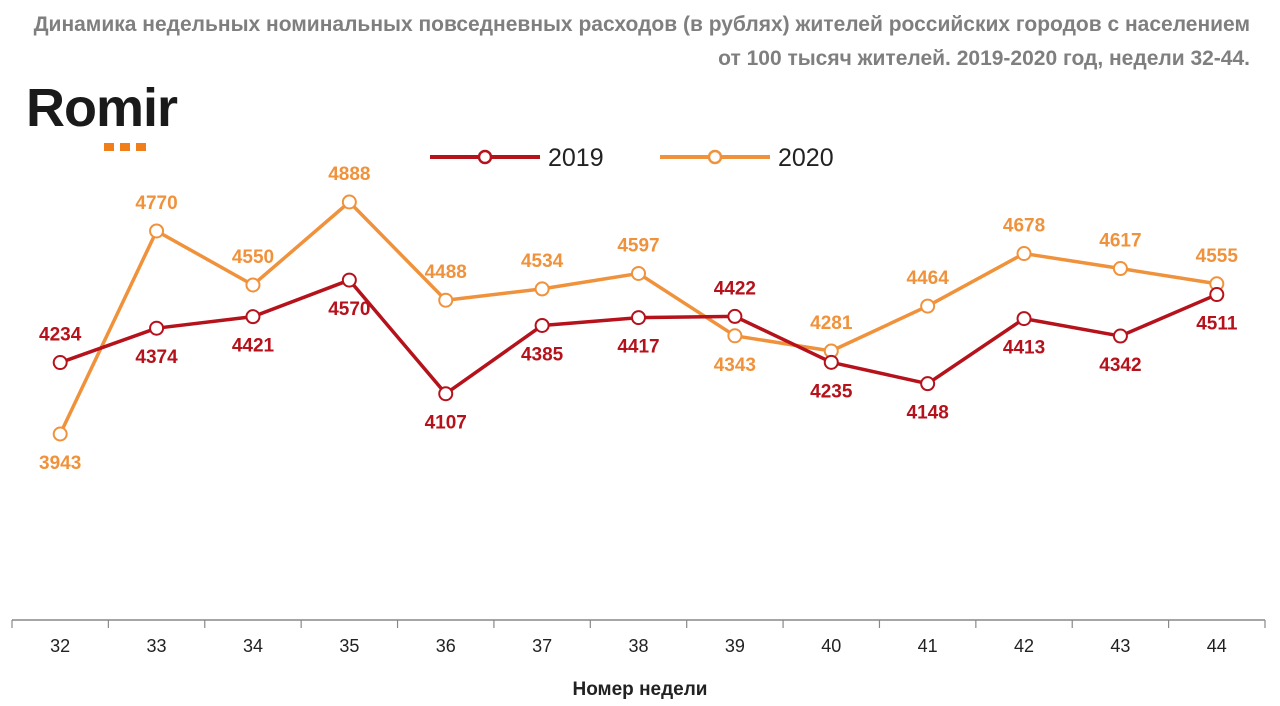 The image size is (1280, 706). I want to click on x-tick-label: 42, so click(1024, 646).